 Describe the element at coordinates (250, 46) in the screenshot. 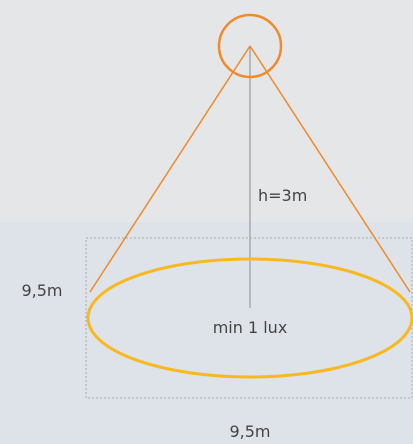

I see `lamp` at that location.